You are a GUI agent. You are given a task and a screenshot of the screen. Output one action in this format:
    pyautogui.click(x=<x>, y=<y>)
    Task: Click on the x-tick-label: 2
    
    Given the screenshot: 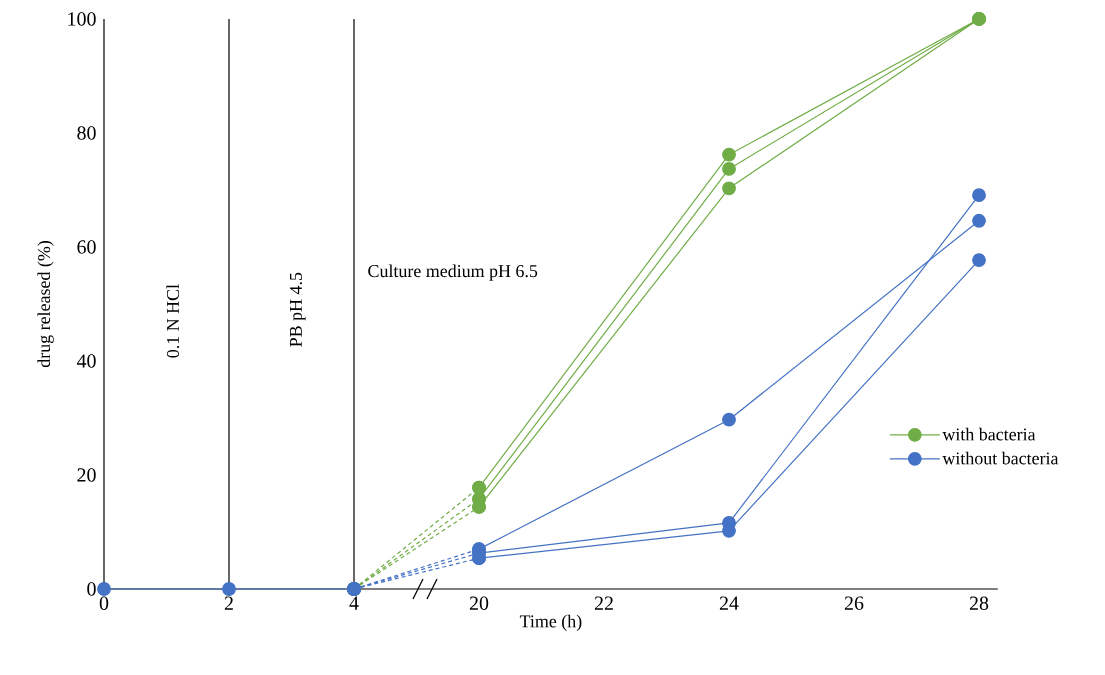 What is the action you would take?
    pyautogui.click(x=228, y=603)
    